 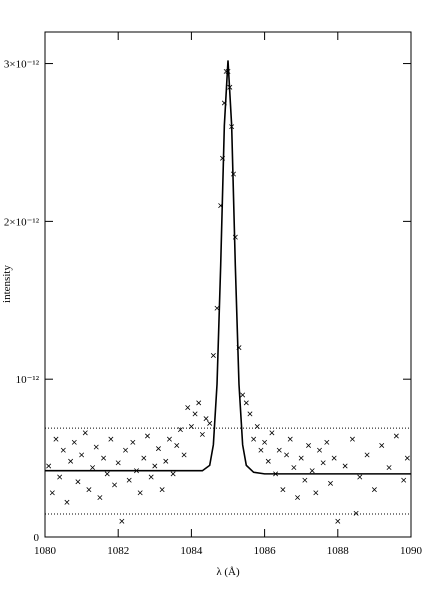 What do you see at coordinates (7, 284) in the screenshot?
I see `y-axis-label: intensity` at bounding box center [7, 284].